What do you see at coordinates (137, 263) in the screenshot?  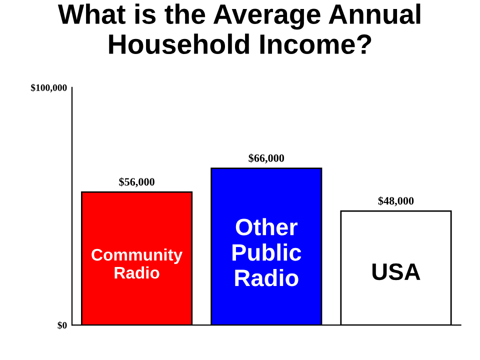 I see `x-tick-label: Community Radio` at bounding box center [137, 263].